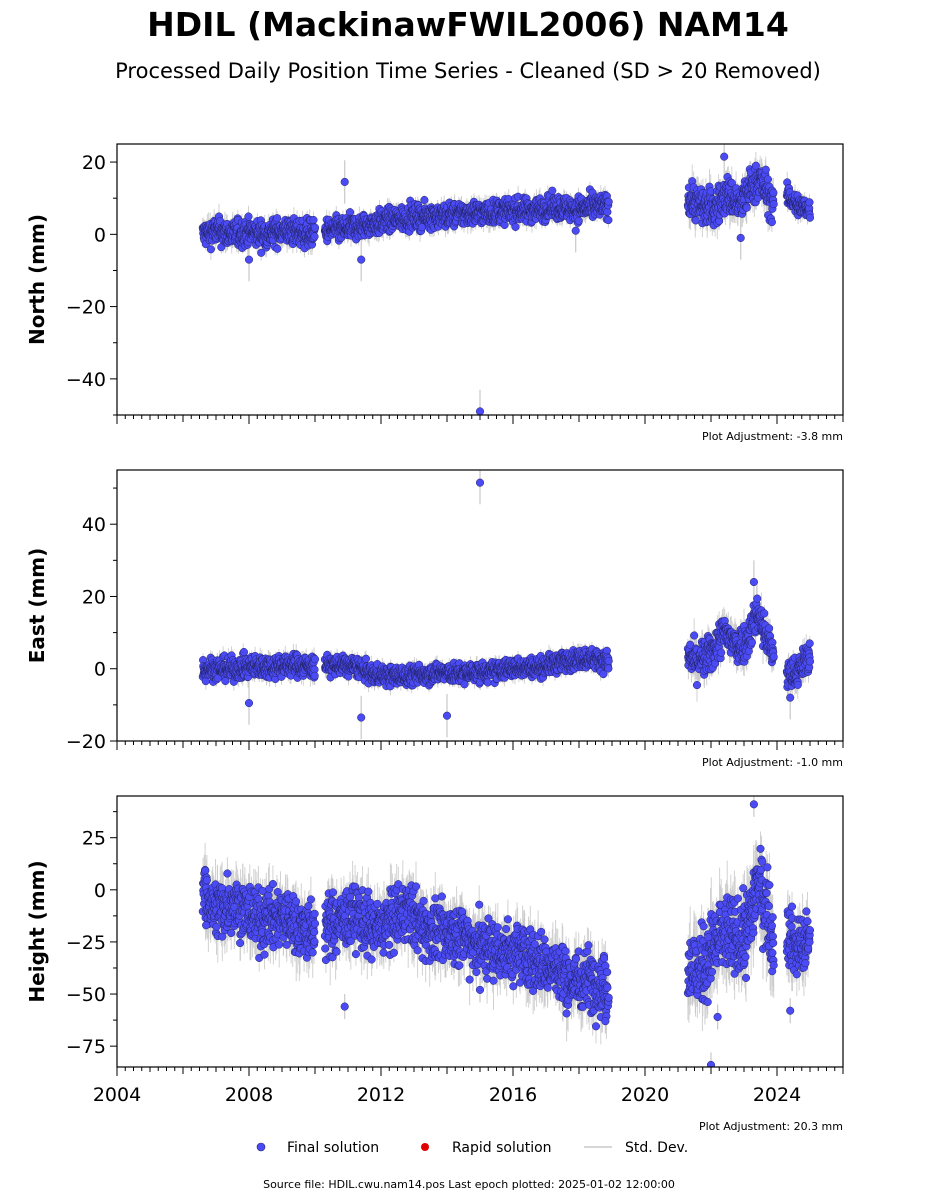 This screenshot has height=1200, width=937. I want to click on plot-area-north, so click(506, 279).